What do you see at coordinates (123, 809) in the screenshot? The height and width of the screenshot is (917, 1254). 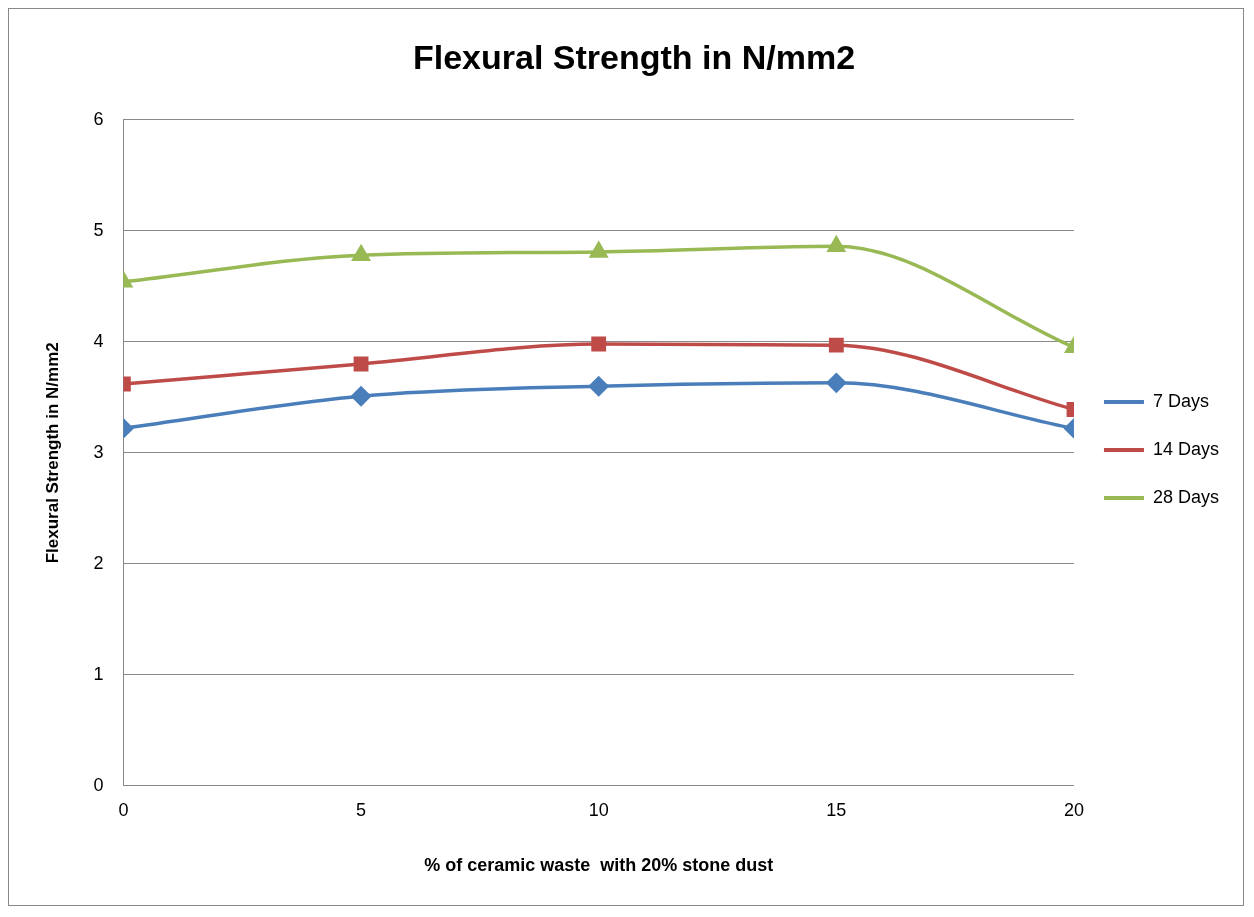 I see `x-tick-label: 0` at bounding box center [123, 809].